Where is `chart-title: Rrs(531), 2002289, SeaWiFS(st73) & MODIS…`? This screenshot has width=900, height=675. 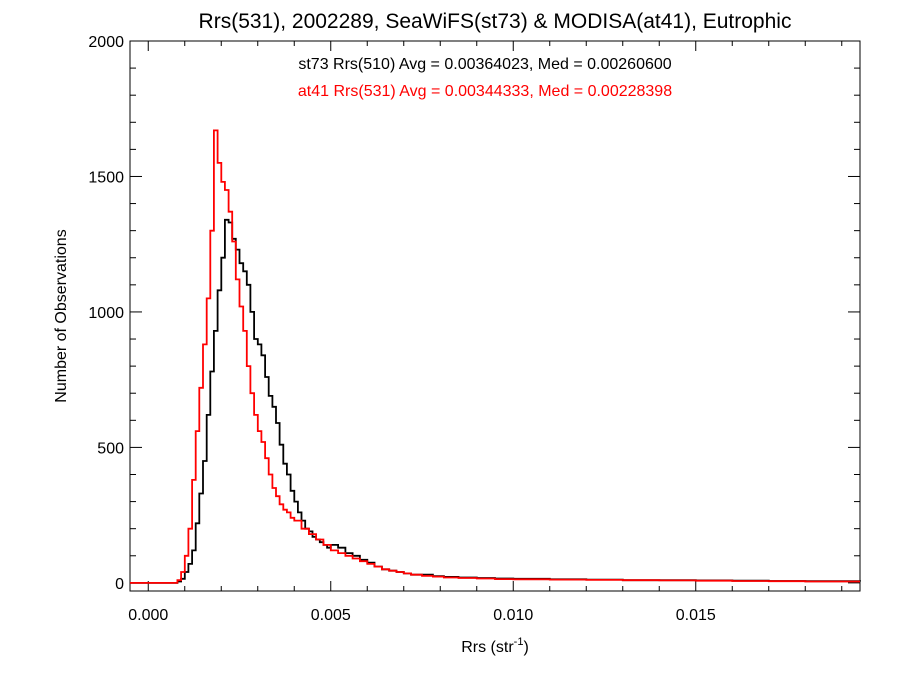 chart-title: Rrs(531), 2002289, SeaWiFS(st73) & MODIS… is located at coordinates (495, 21).